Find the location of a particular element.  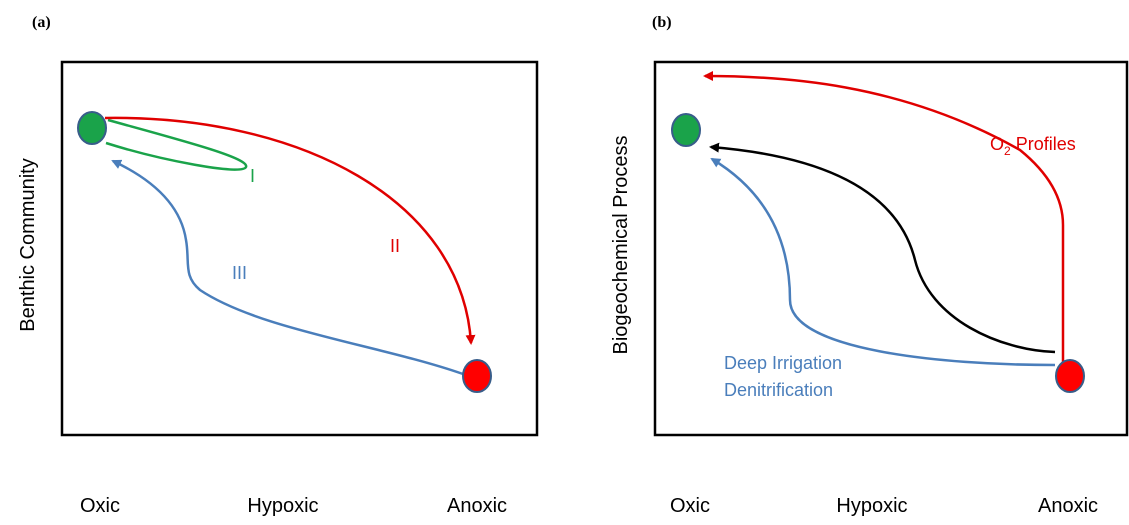

curve-label: II is located at coordinates (395, 246).